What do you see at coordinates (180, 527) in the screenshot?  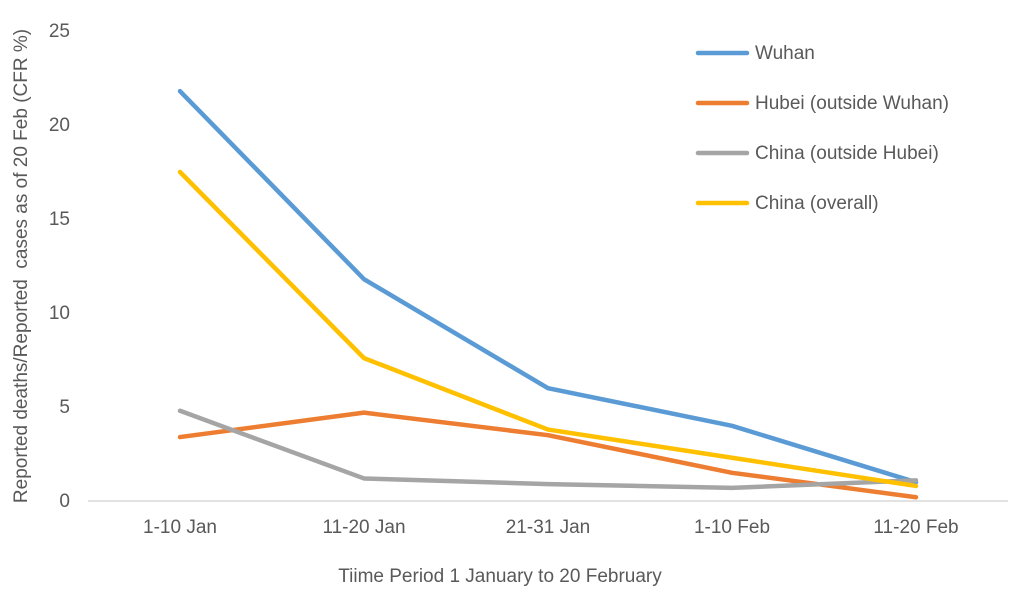 I see `x-axis-tick-label: 1-10 Jan` at bounding box center [180, 527].